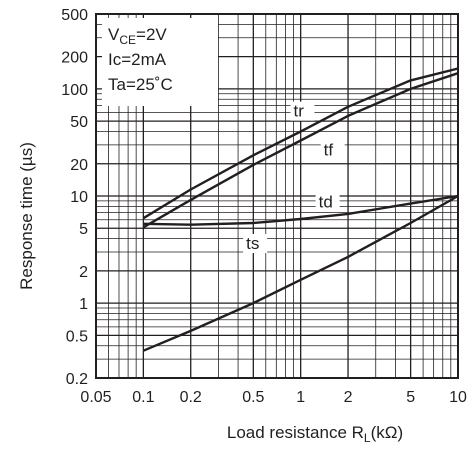 The width and height of the screenshot is (471, 449). Describe the element at coordinates (74, 15) in the screenshot. I see `y-tick-label: 500` at that location.